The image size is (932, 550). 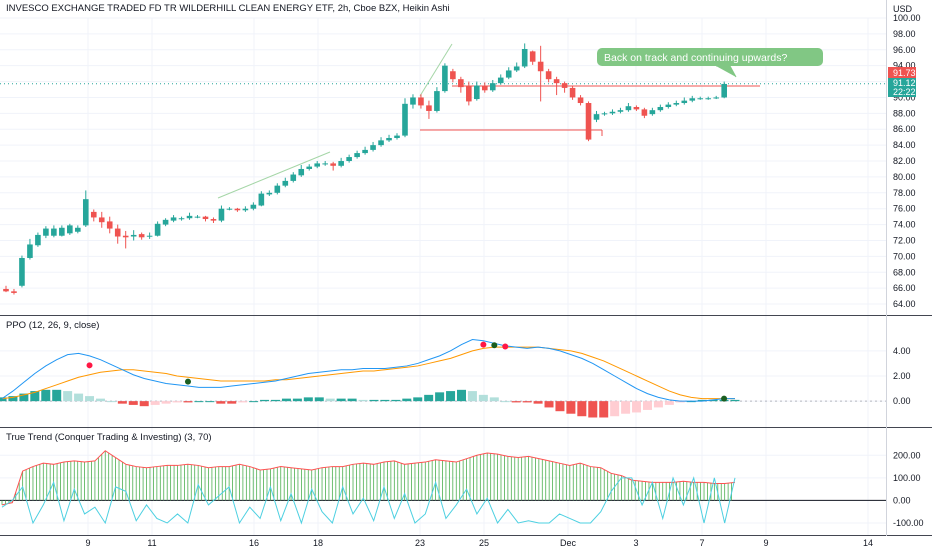 I want to click on price-label-mid-text: 91.12, so click(x=904, y=83).